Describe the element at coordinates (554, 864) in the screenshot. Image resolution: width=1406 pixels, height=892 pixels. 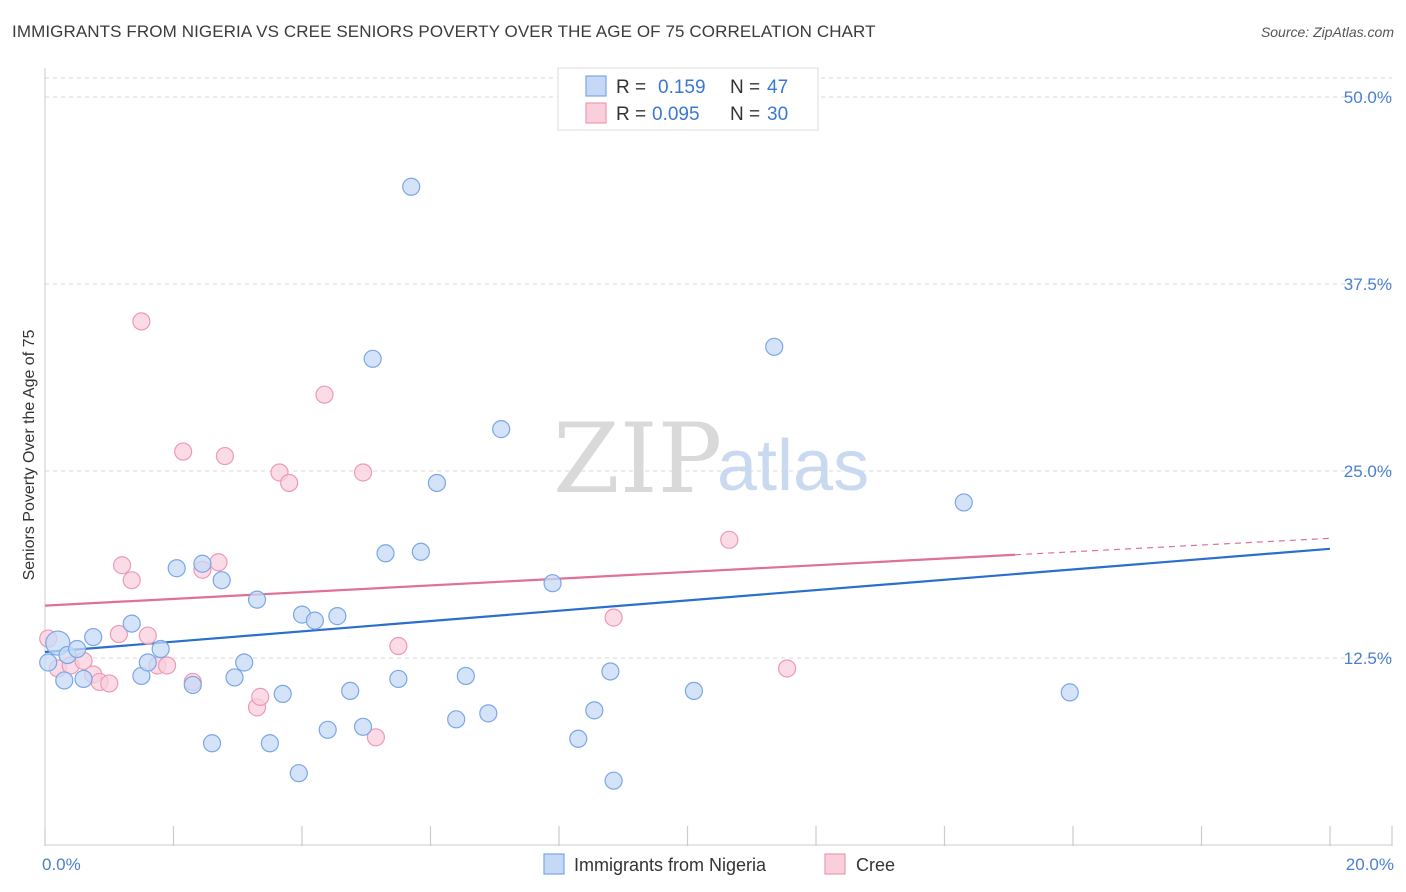
I see `series-legend-swatch-nigeria` at that location.